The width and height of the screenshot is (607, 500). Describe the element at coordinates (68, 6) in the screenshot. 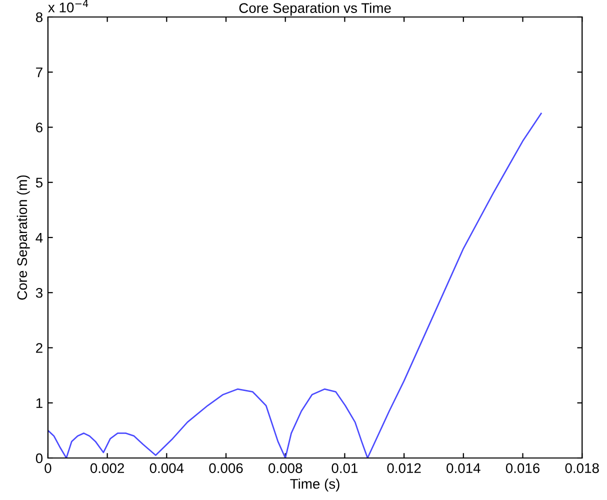

I see `text: x 10$^{−4}$` at that location.